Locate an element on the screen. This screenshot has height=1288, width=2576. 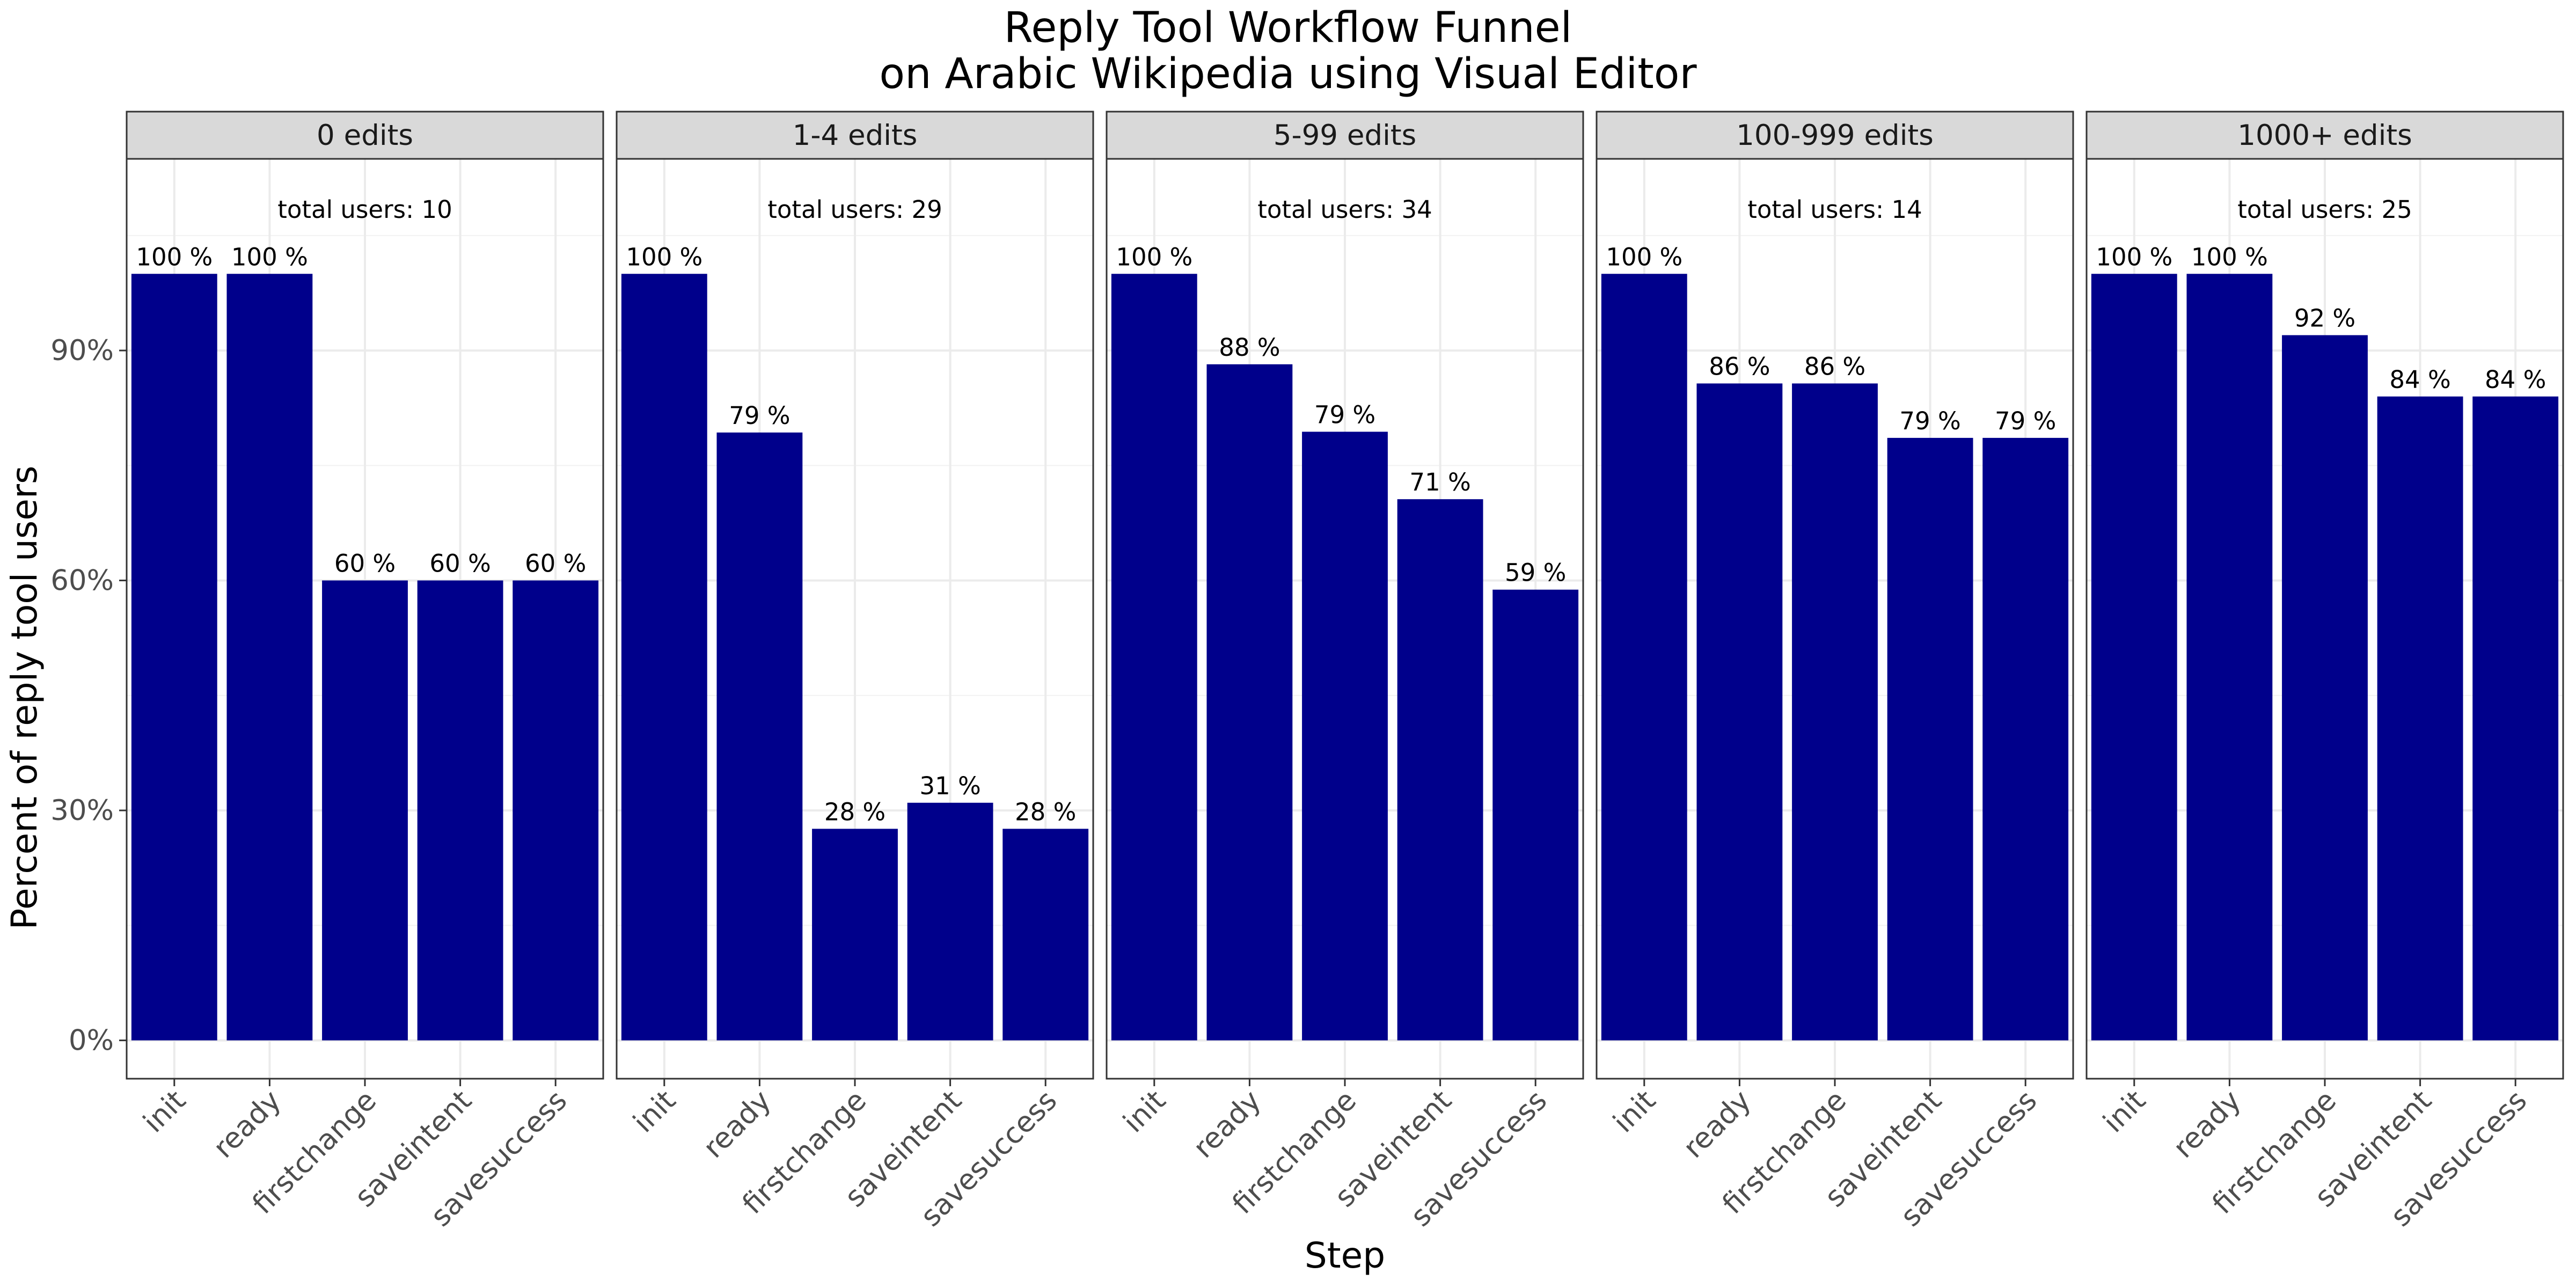
y-tick-label: 90% is located at coordinates (82, 350).